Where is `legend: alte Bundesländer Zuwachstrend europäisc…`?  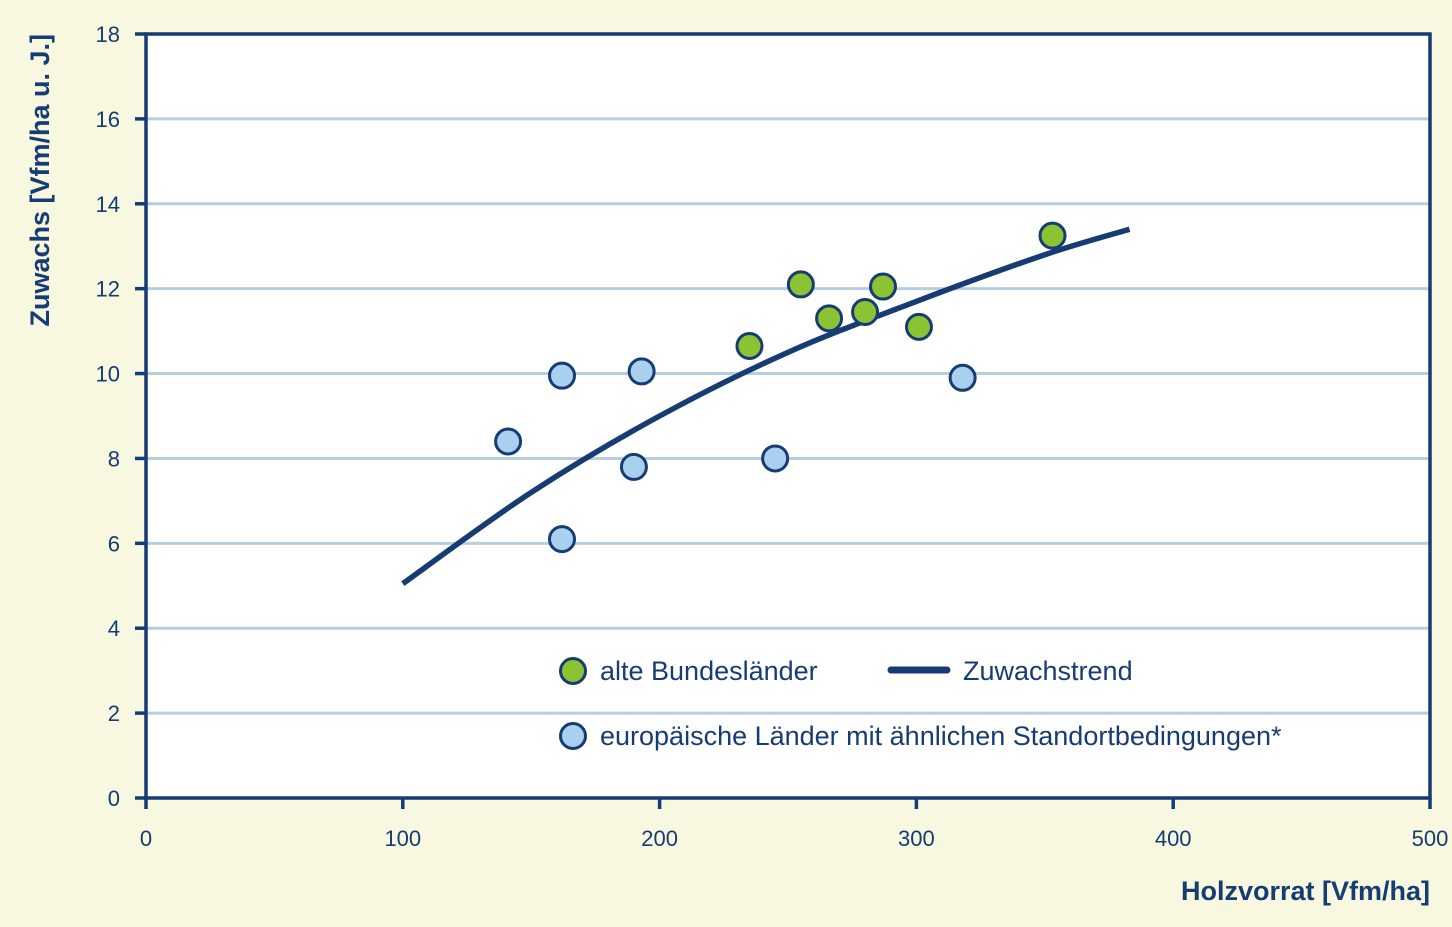 legend: alte Bundesländer Zuwachstrend europäisc… is located at coordinates (920, 703).